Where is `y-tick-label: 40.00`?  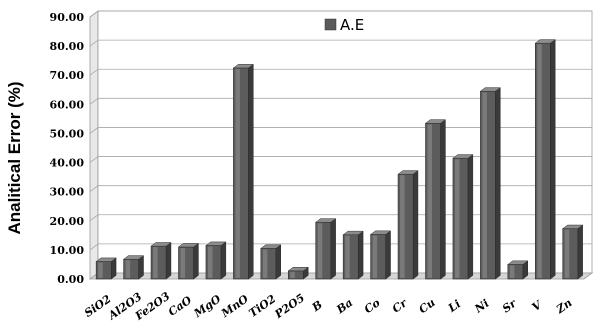 y-tick-label: 40.00 is located at coordinates (67, 163).